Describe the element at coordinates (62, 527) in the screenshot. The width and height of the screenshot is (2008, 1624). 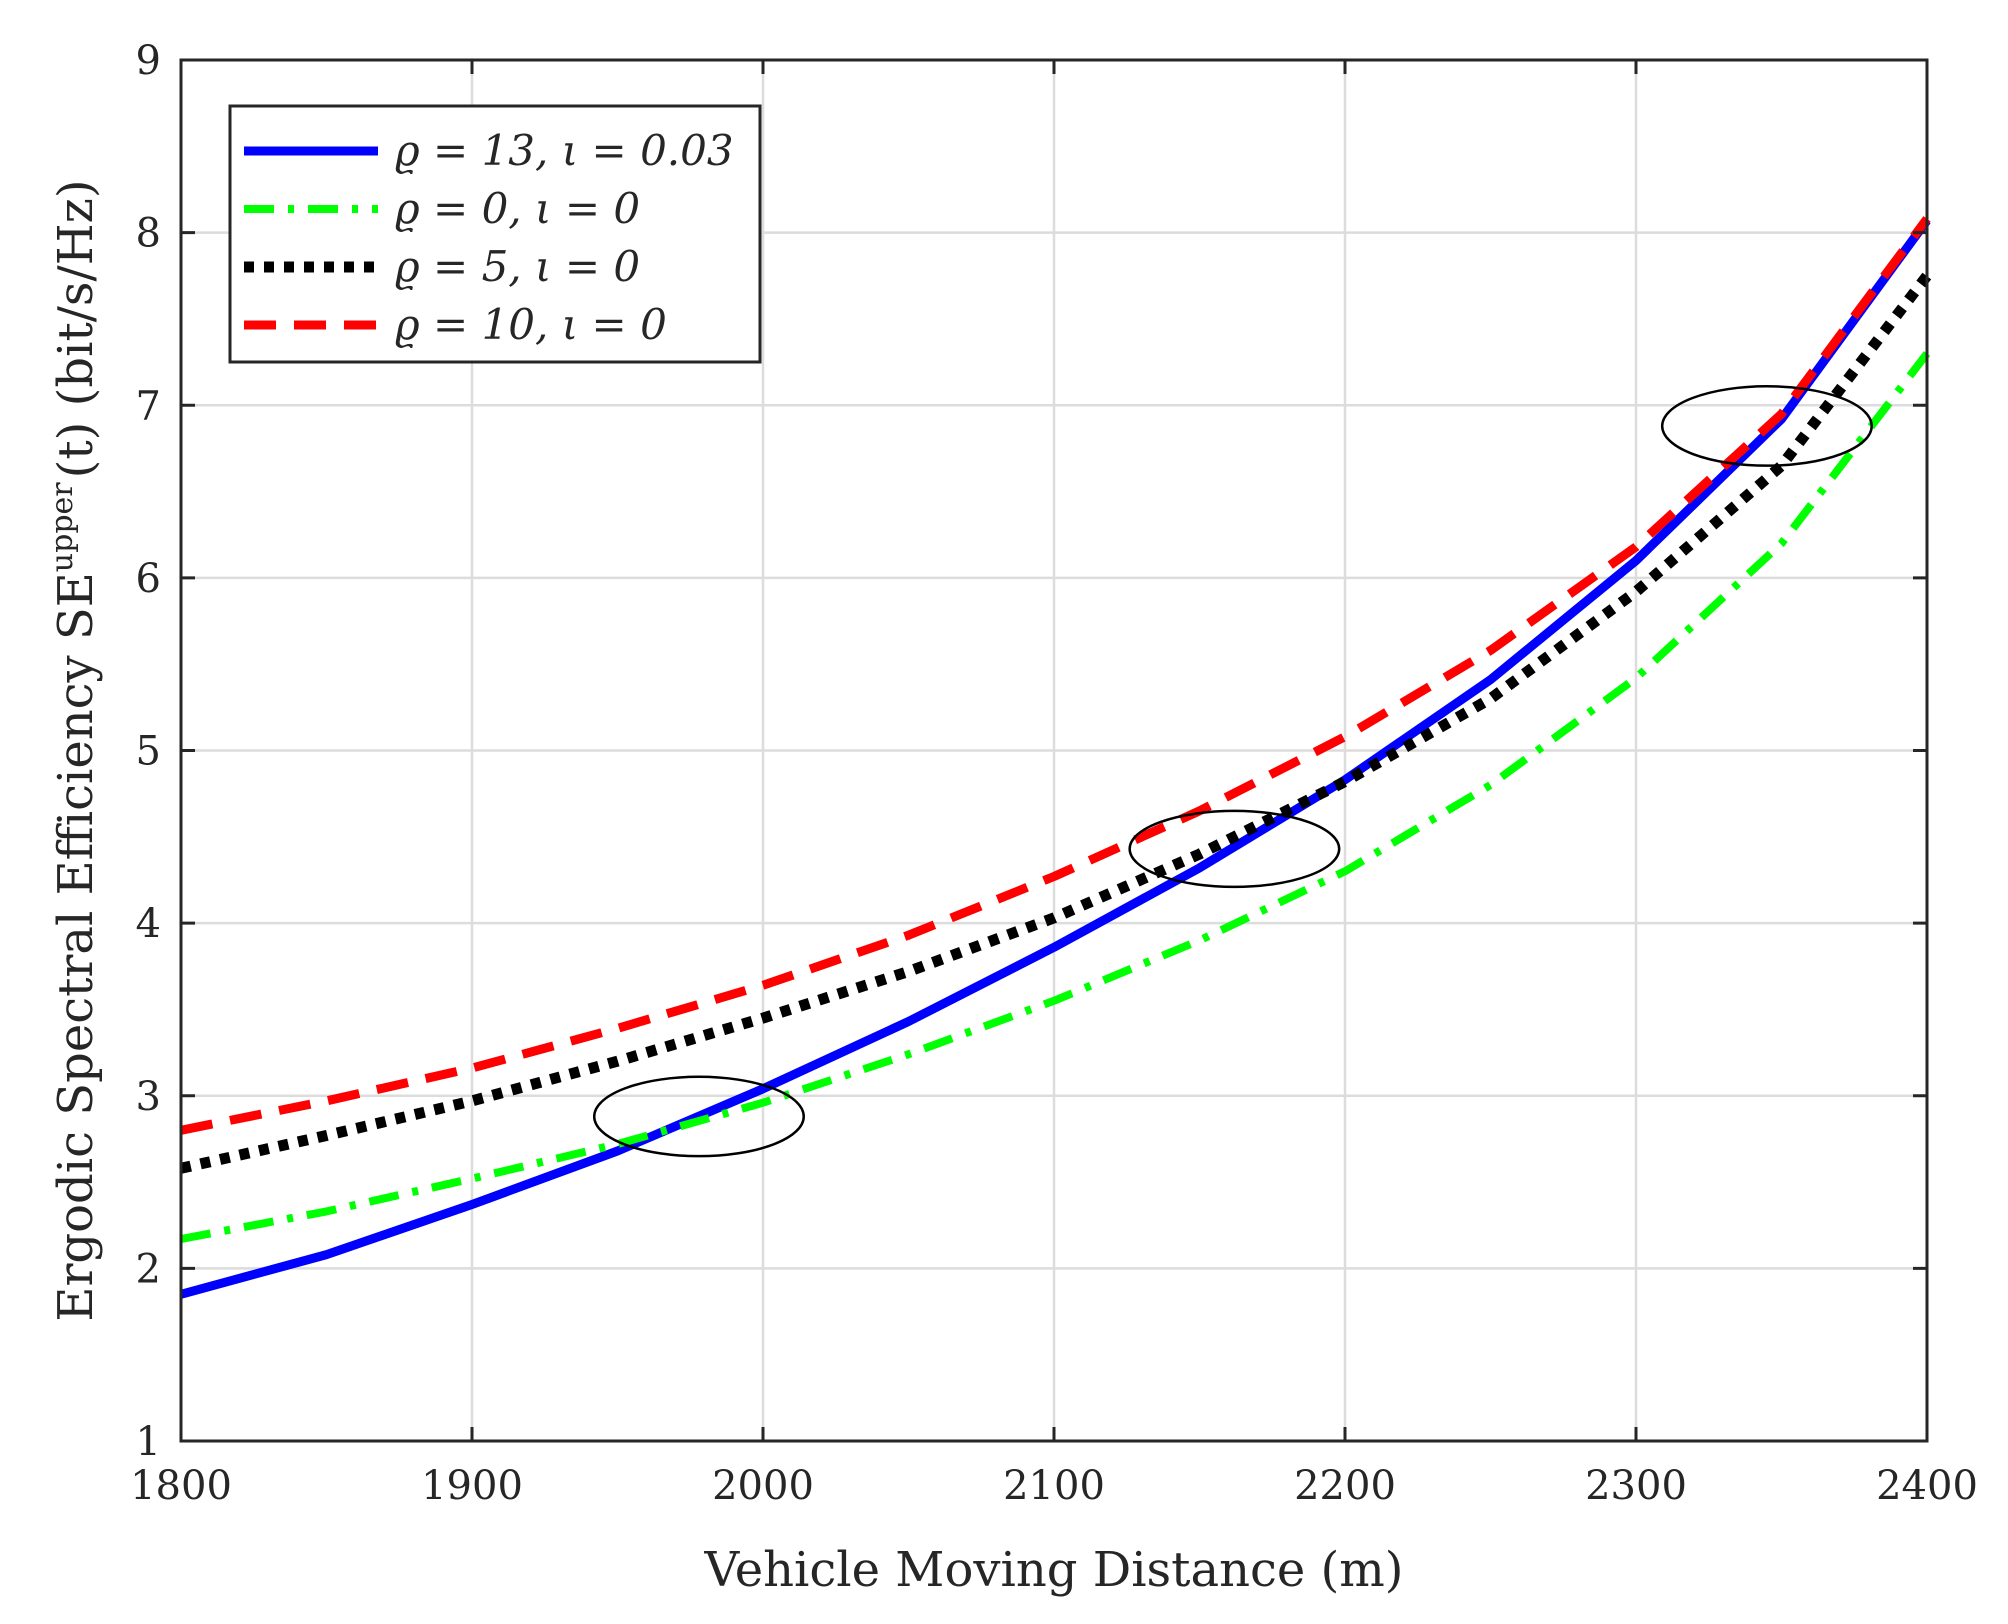
I see `y-axis-title-superscript: upper` at that location.